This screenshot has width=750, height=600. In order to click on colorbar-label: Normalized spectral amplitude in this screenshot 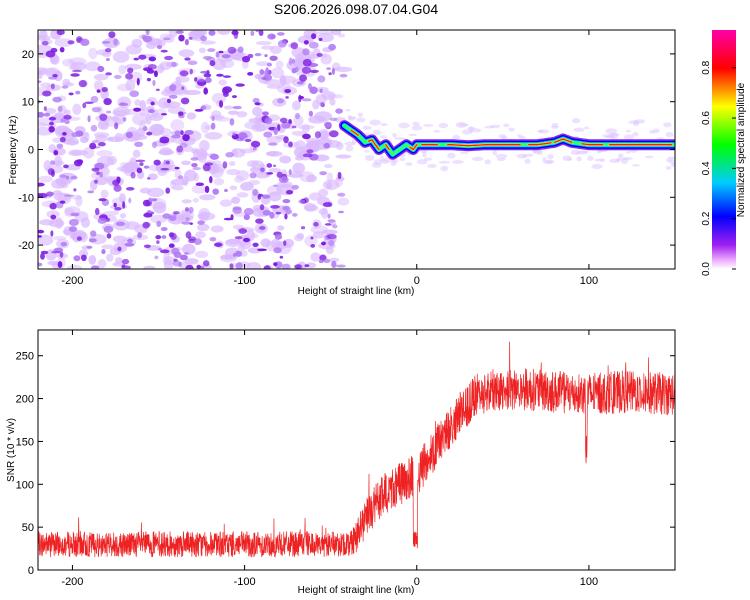, I will do `click(741, 149)`.